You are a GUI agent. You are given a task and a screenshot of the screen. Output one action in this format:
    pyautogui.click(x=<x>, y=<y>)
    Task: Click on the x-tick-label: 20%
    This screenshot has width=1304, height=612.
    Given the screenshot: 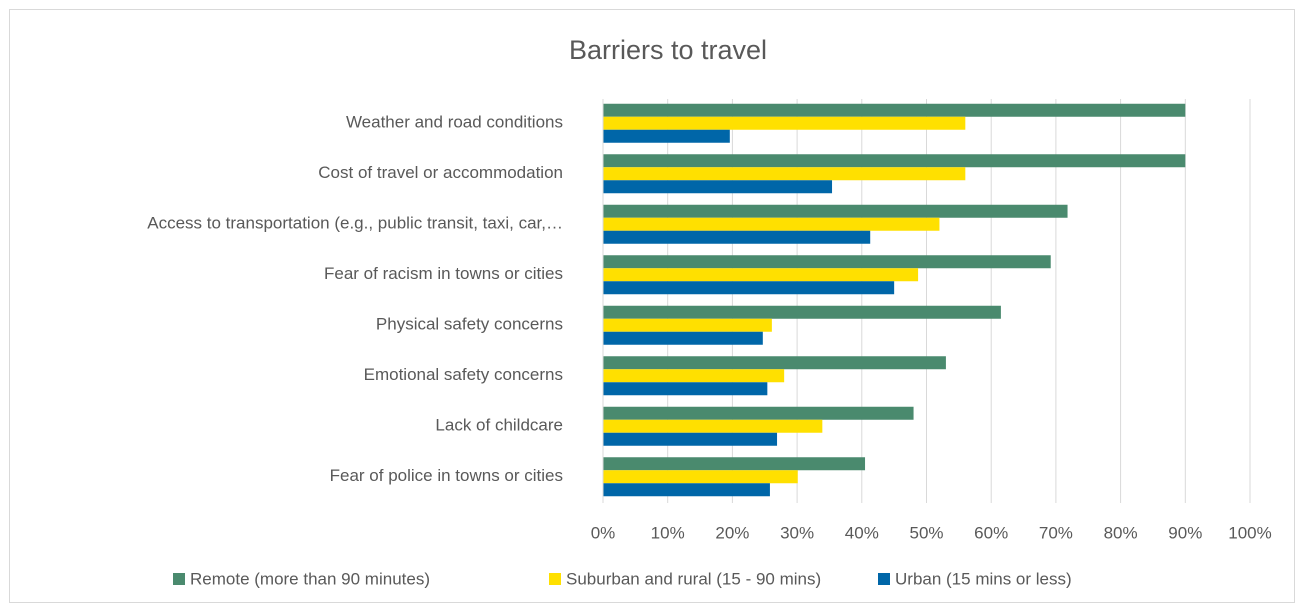 What is the action you would take?
    pyautogui.click(x=732, y=532)
    